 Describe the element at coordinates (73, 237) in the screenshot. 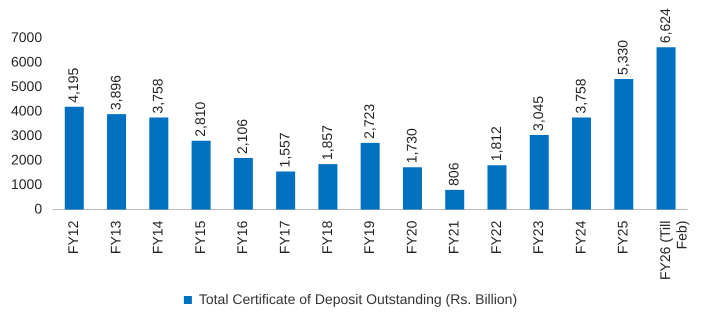

I see `x-tick-label: FY12` at that location.